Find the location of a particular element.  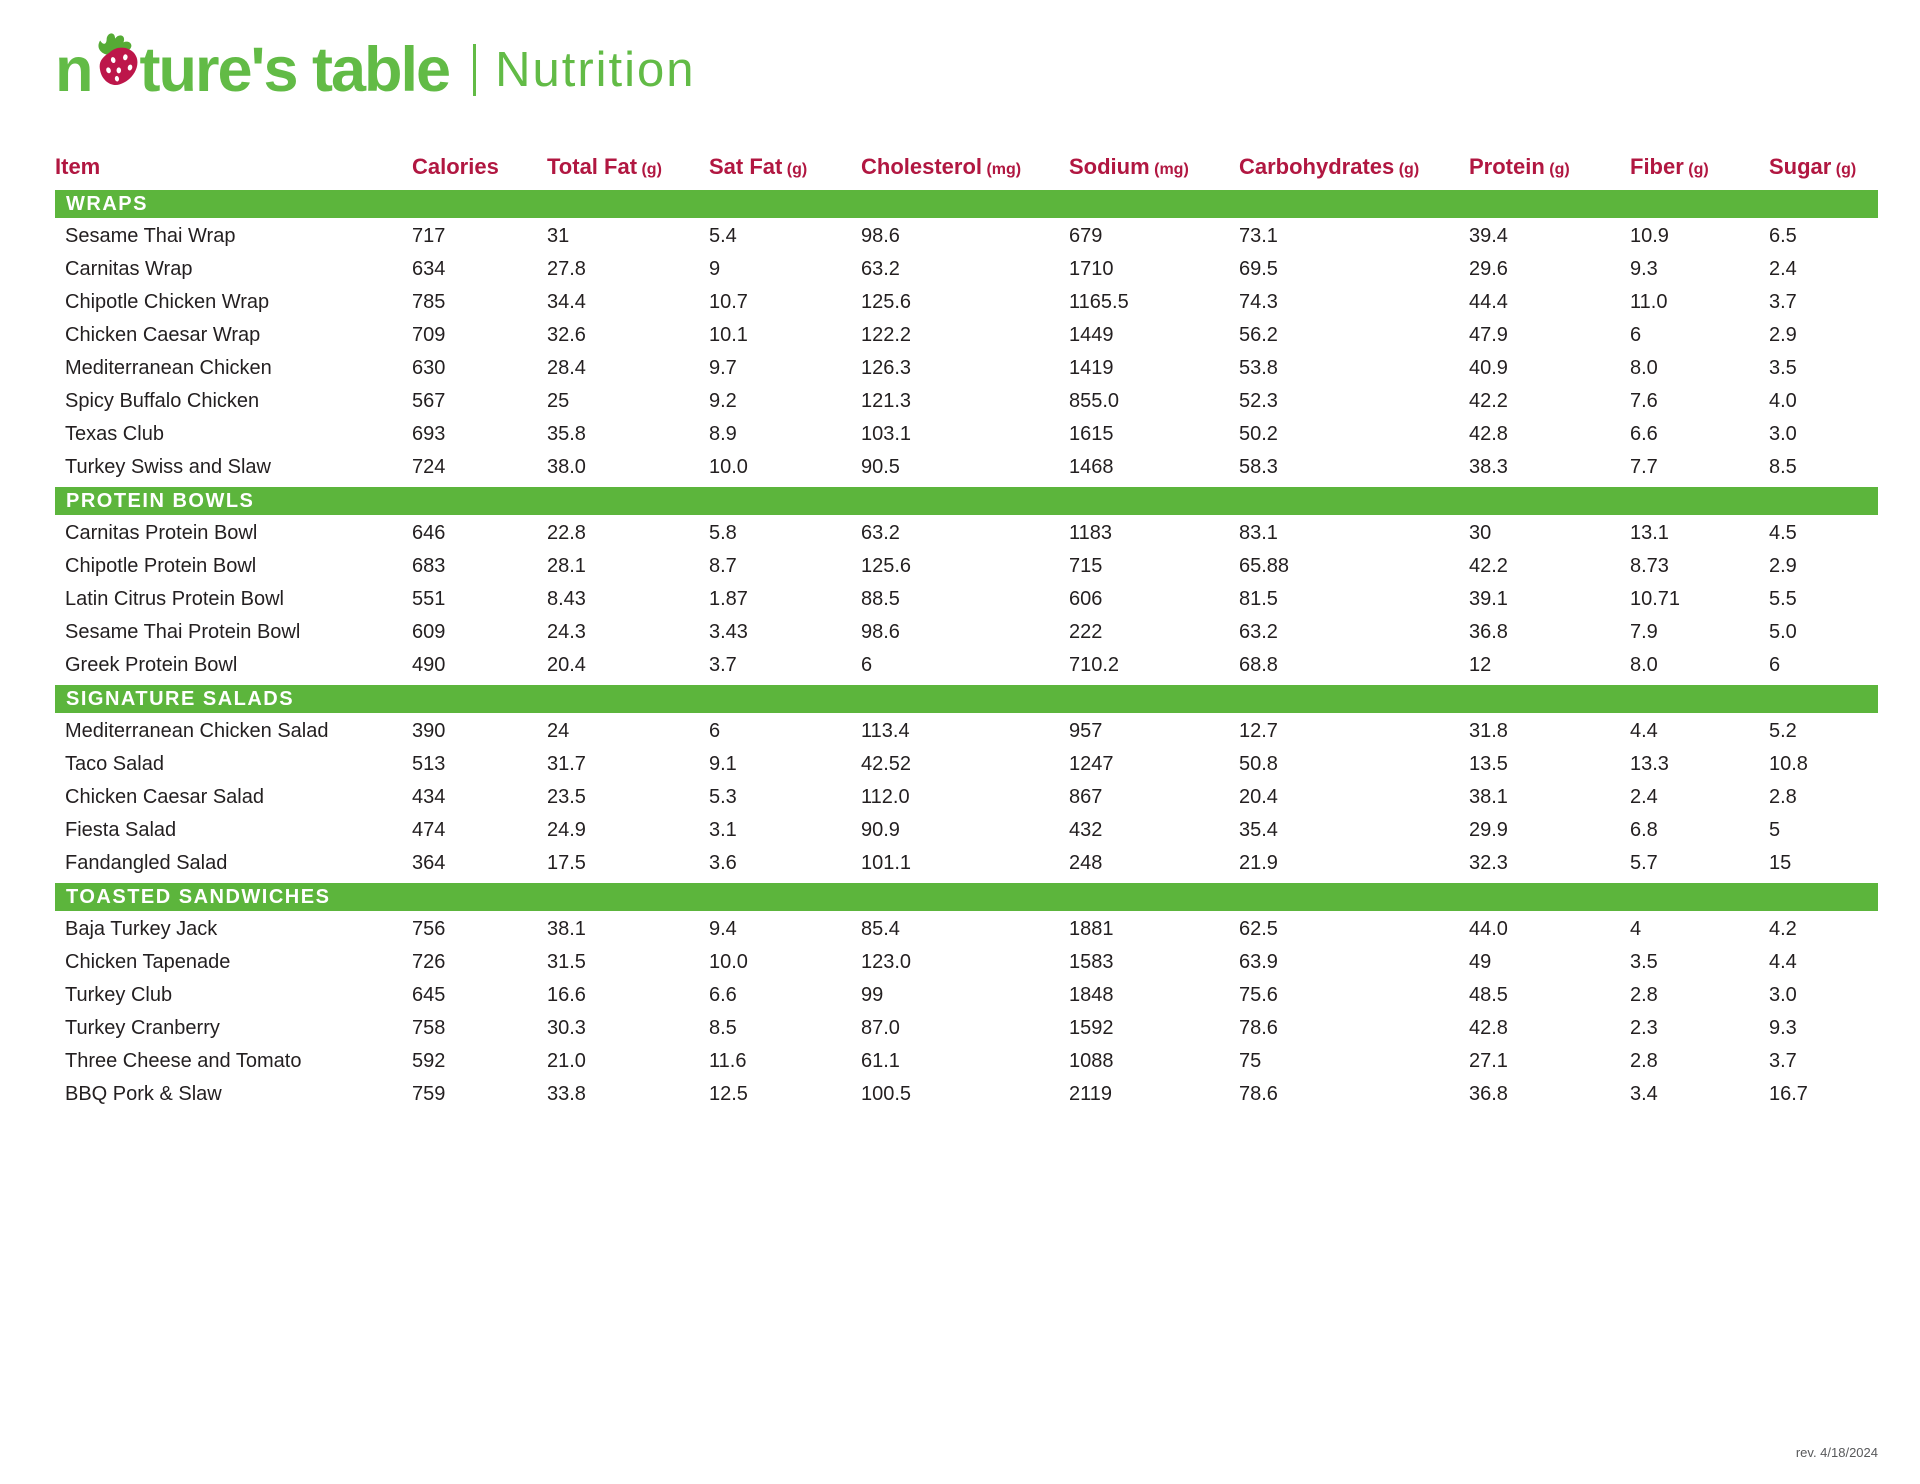

value-cell: 9.1 is located at coordinates (723, 764).